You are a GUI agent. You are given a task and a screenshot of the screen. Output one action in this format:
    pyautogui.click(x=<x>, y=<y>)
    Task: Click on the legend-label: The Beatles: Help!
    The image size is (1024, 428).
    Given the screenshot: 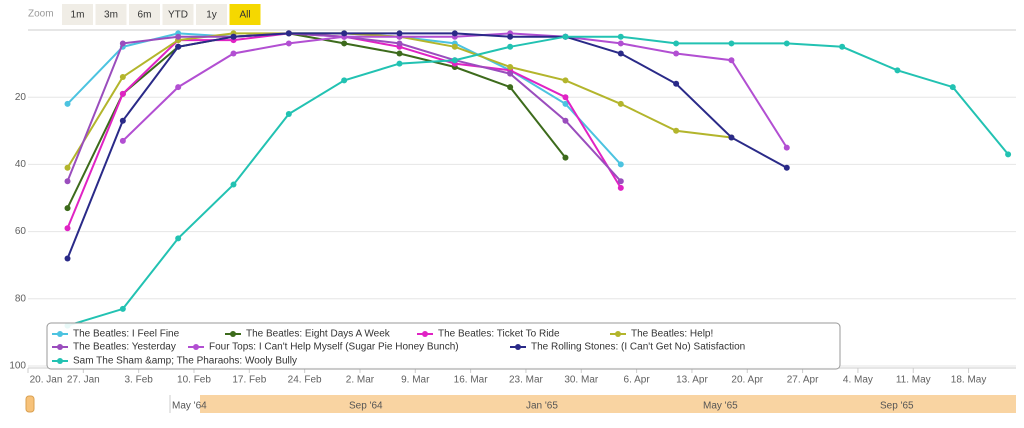 What is the action you would take?
    pyautogui.click(x=672, y=334)
    